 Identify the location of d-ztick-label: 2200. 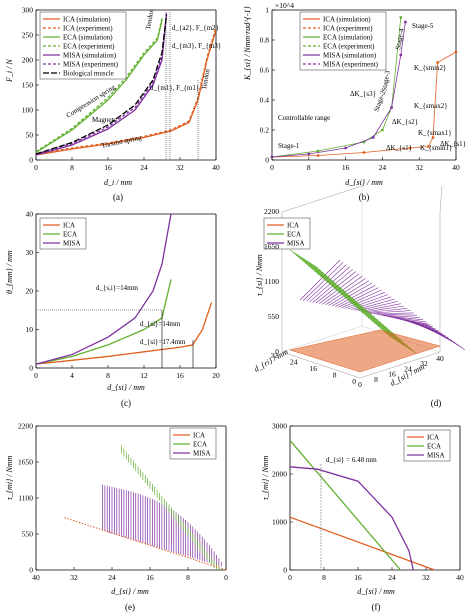
(271, 211).